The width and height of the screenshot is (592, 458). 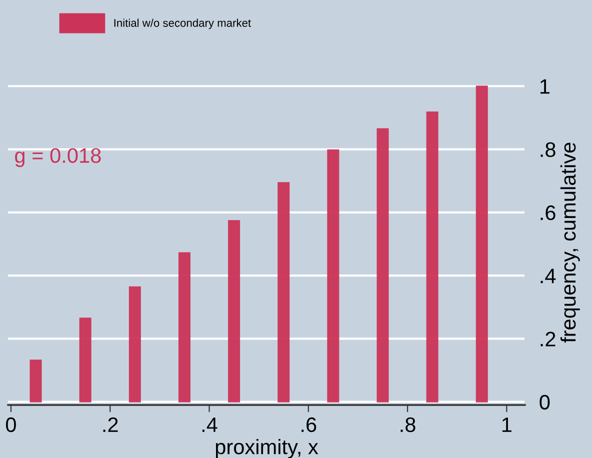 What do you see at coordinates (548, 339) in the screenshot?
I see `y-tick-label: .2` at bounding box center [548, 339].